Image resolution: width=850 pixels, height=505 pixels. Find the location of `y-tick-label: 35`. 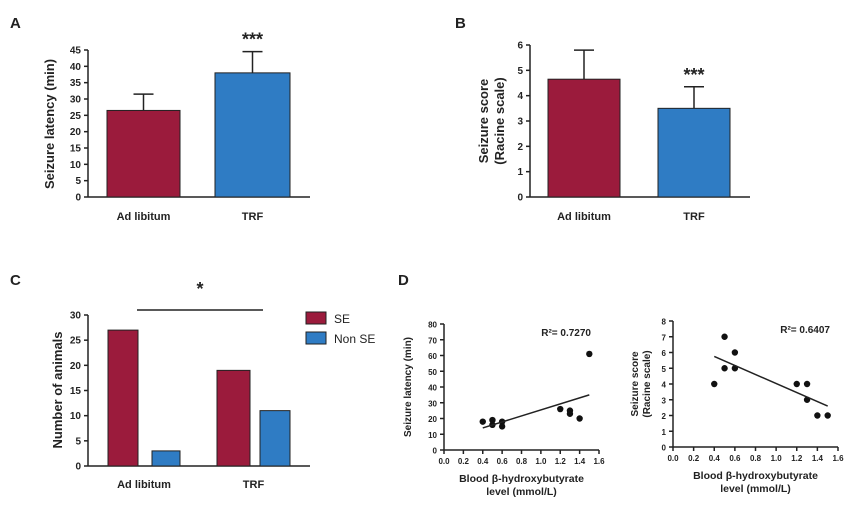

y-tick-label: 35 is located at coordinates (76, 83).